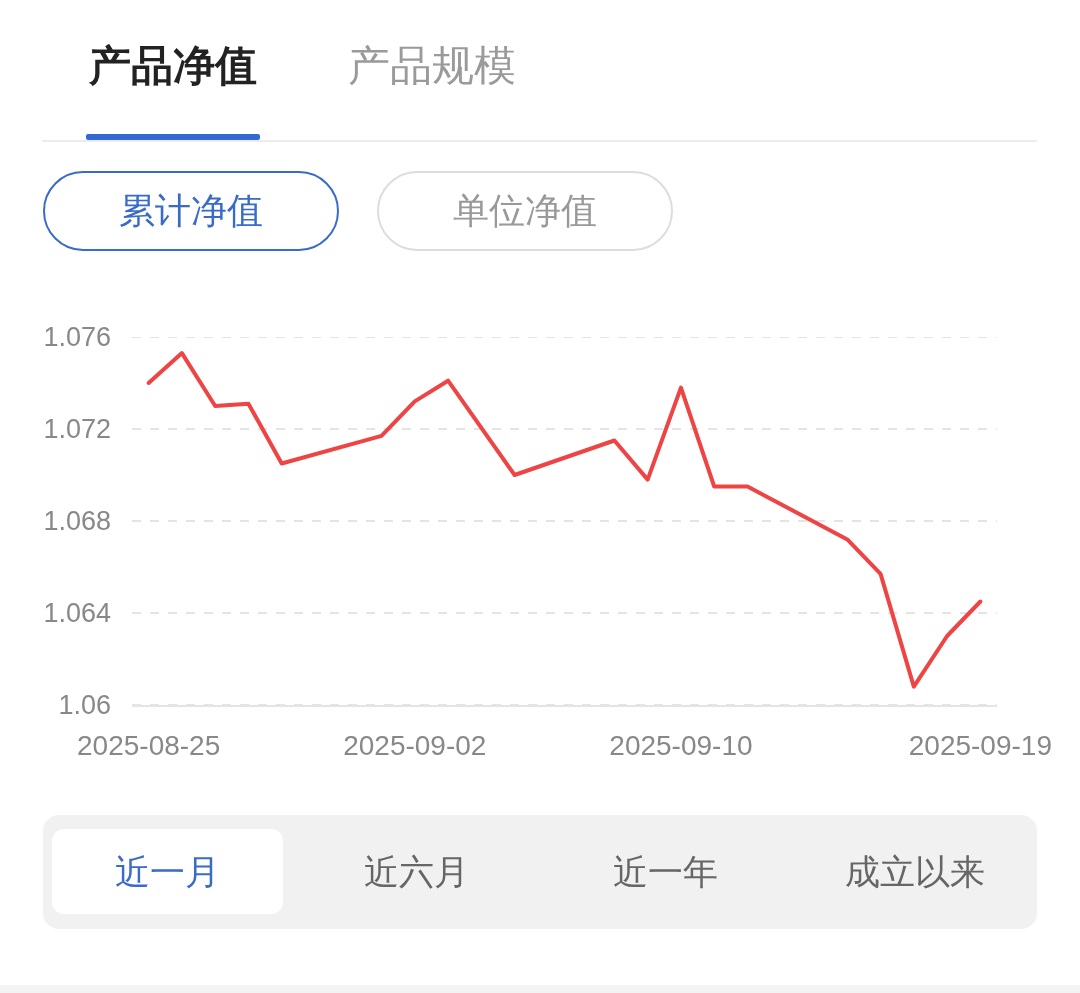 Image resolution: width=1080 pixels, height=993 pixels. I want to click on tab: 产品净值, so click(173, 66).